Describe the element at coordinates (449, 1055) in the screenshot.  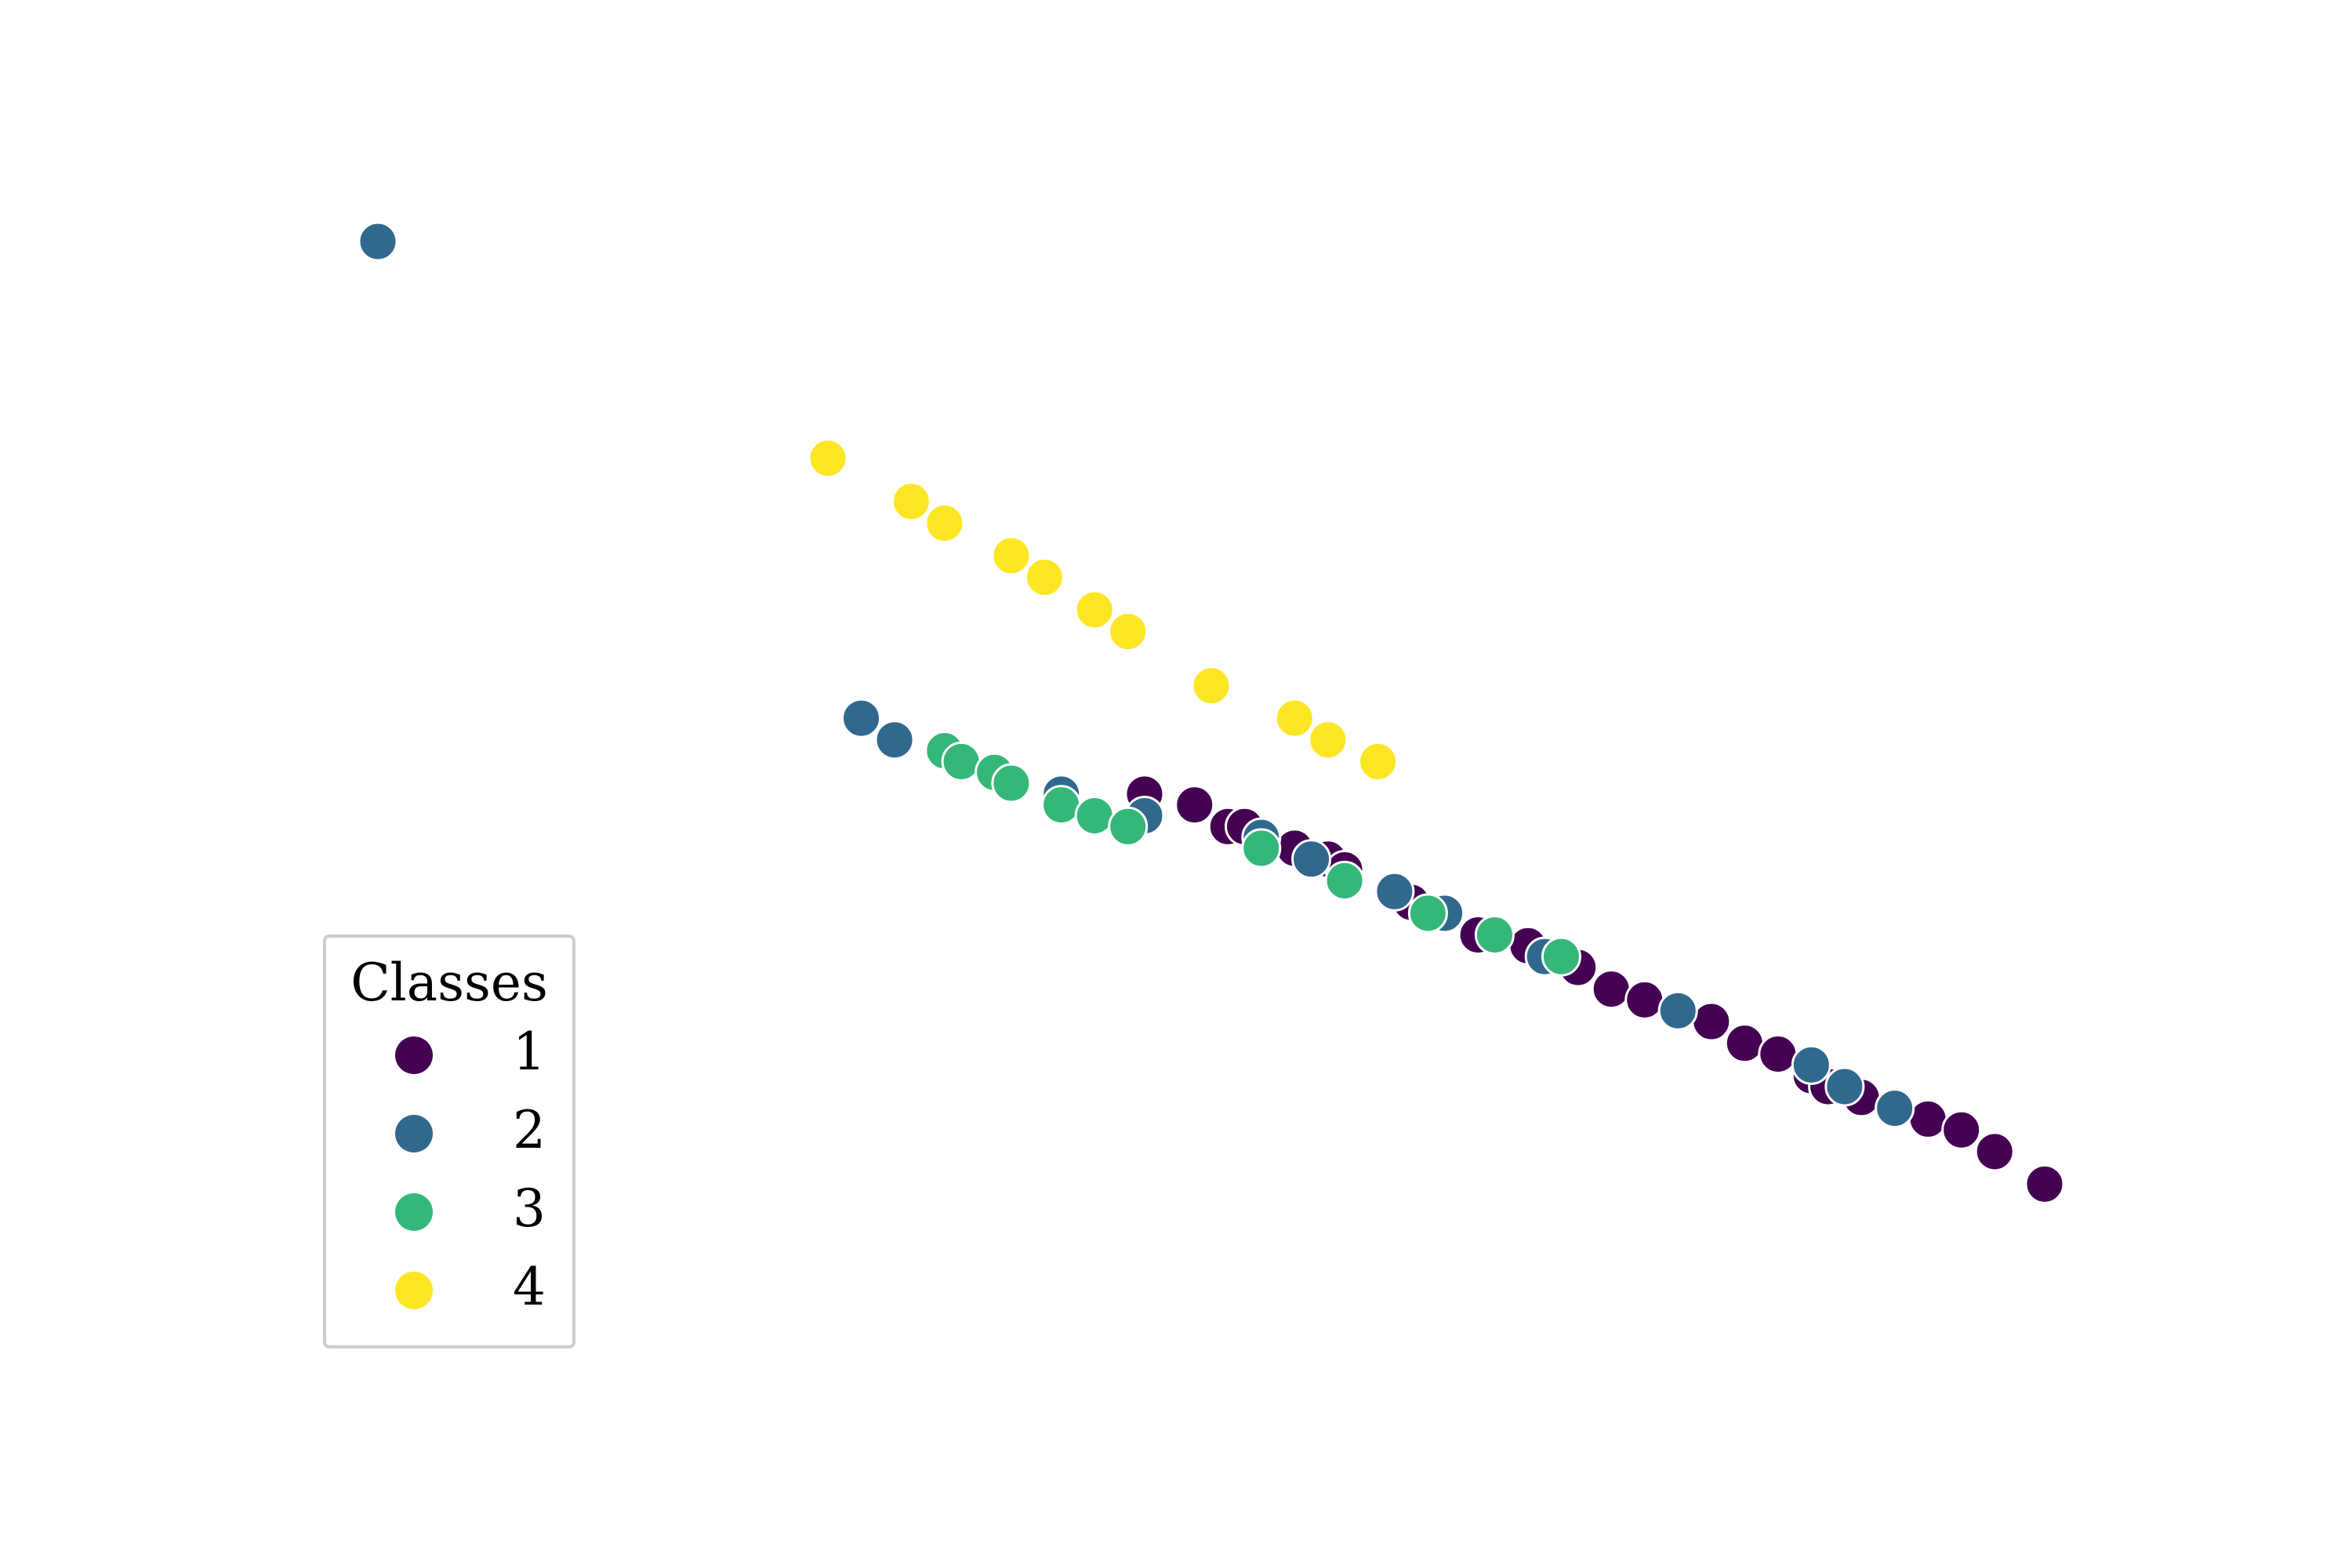
I see `legend-item-1: 1` at that location.